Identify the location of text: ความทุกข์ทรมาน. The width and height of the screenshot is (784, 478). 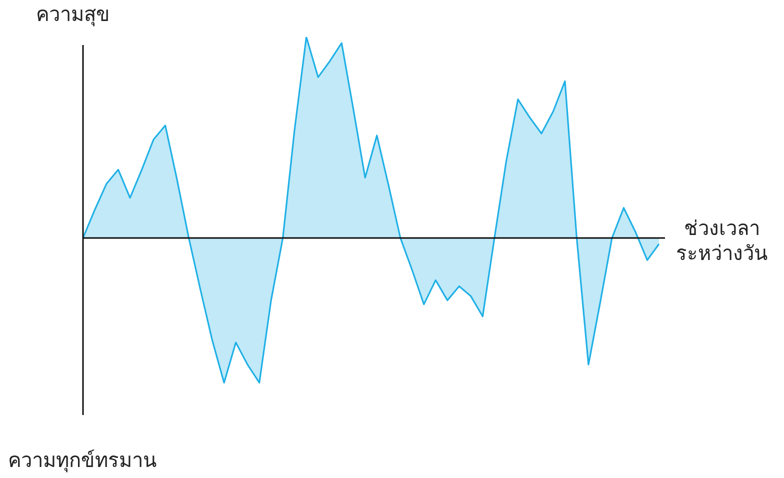
(82, 460).